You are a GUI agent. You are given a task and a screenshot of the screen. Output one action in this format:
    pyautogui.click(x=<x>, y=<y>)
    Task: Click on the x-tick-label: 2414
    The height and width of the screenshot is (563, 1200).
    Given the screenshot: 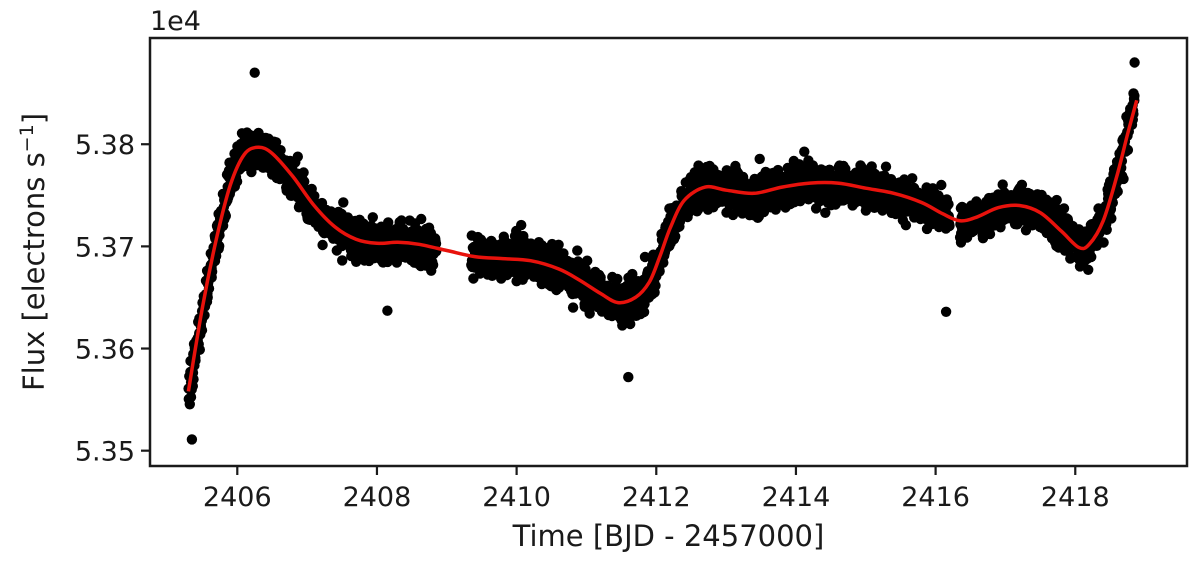 What is the action you would take?
    pyautogui.click(x=796, y=497)
    